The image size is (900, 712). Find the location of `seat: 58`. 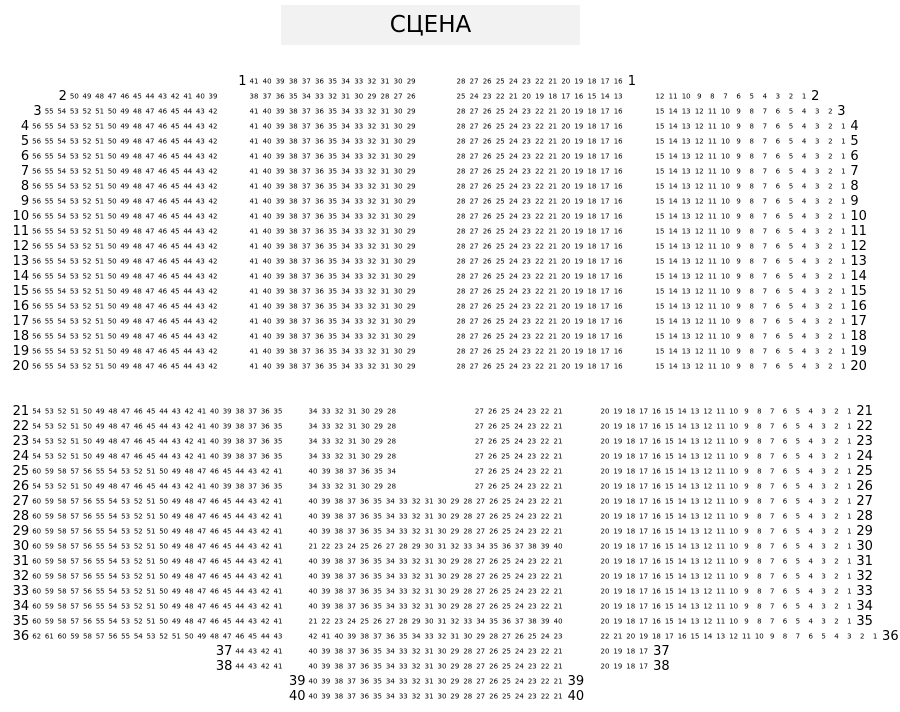

seat: 58 is located at coordinates (62, 561).